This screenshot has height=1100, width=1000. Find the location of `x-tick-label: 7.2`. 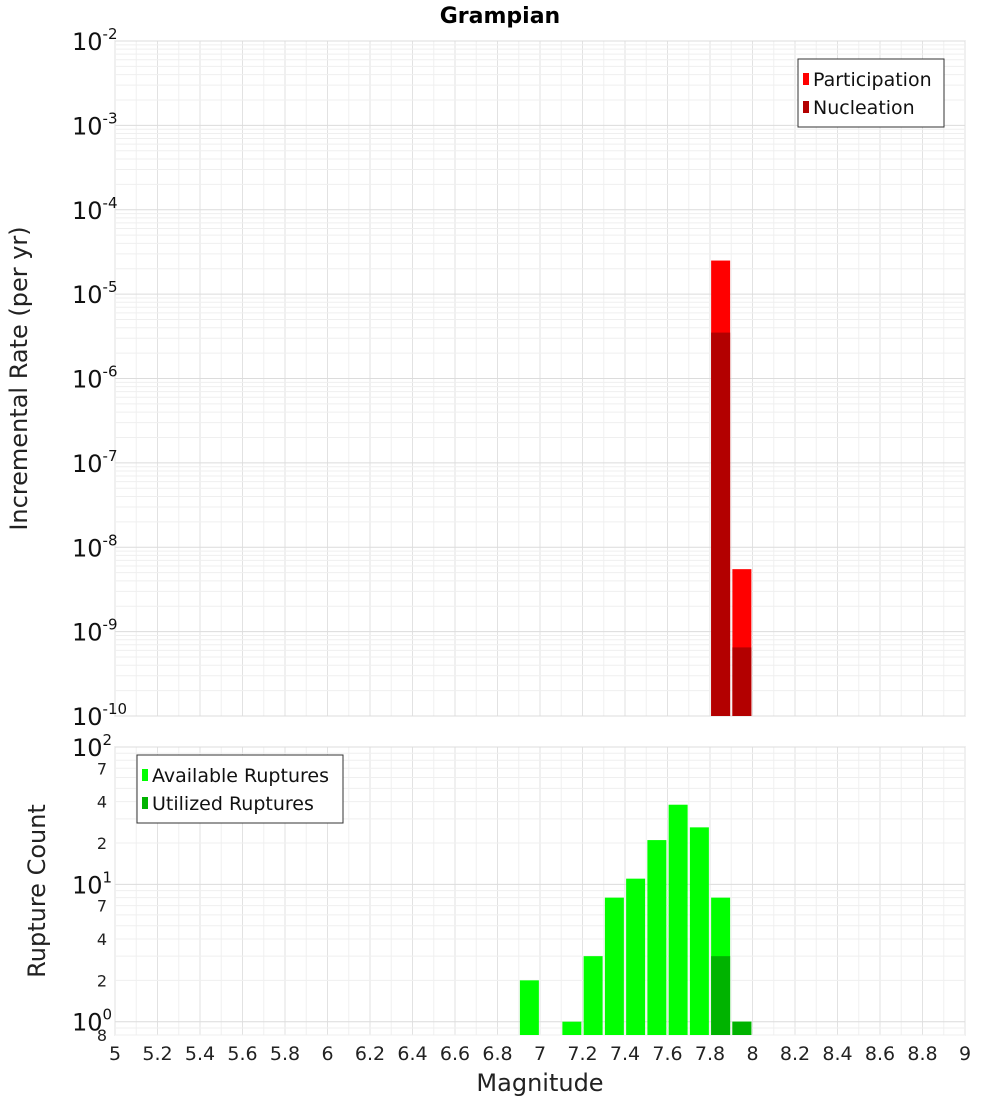

x-tick-label: 7.2 is located at coordinates (582, 1054).